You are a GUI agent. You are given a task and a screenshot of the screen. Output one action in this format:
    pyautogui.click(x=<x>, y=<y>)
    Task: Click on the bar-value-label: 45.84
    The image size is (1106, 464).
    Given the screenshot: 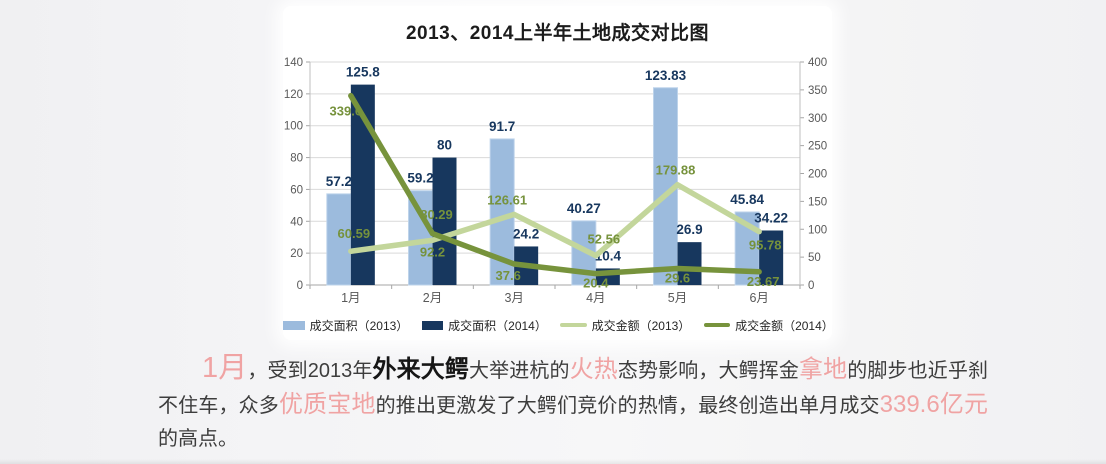 What is the action you would take?
    pyautogui.click(x=747, y=199)
    